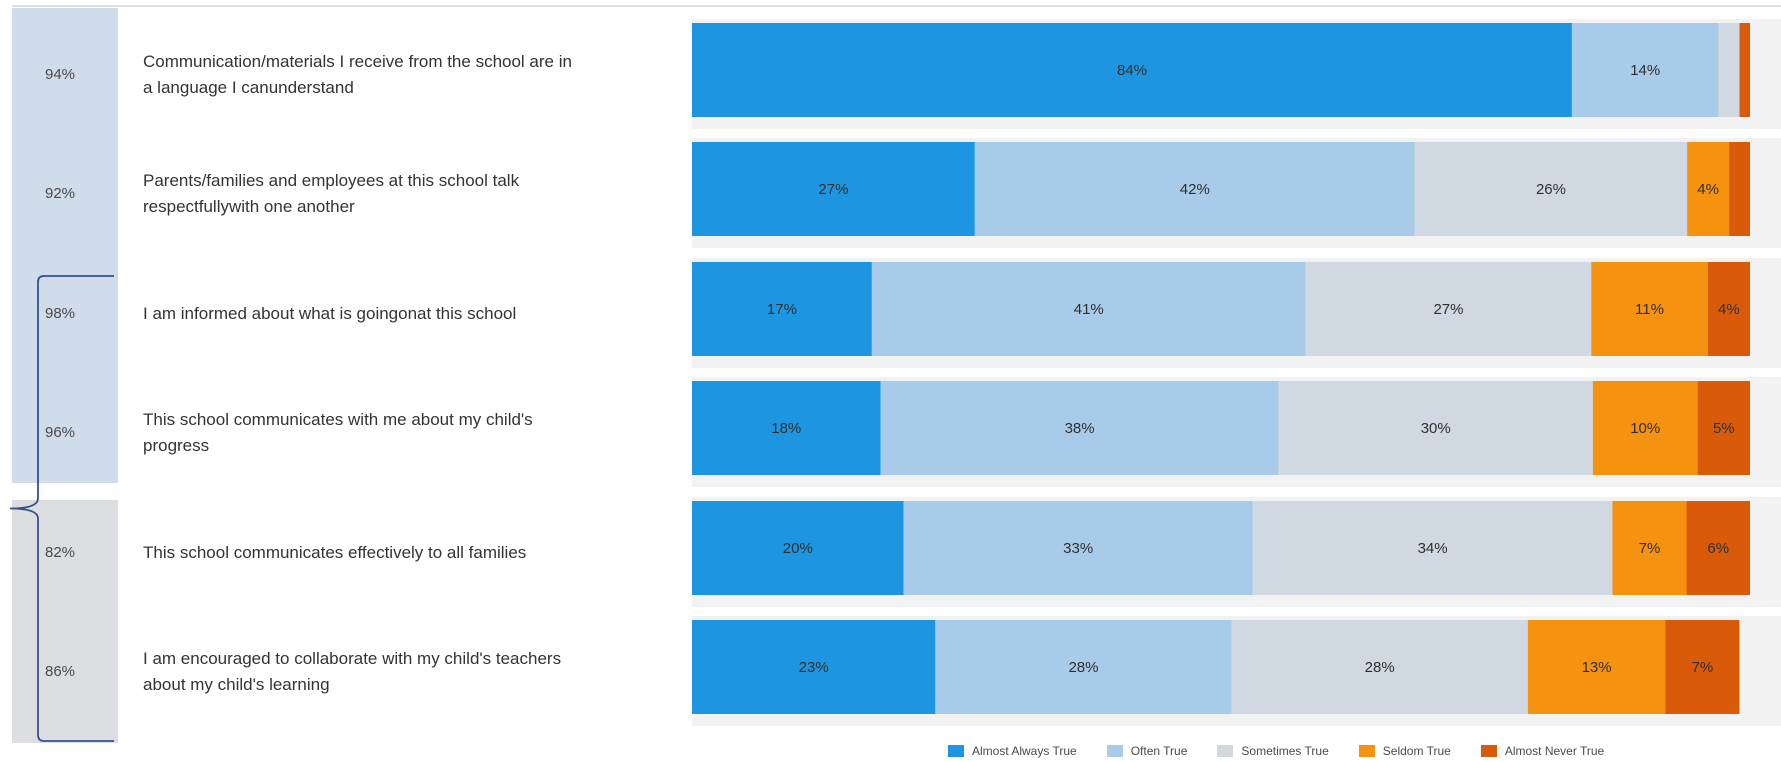 Image resolution: width=1781 pixels, height=762 pixels. I want to click on legend-item-often-true: Often True, so click(1147, 751).